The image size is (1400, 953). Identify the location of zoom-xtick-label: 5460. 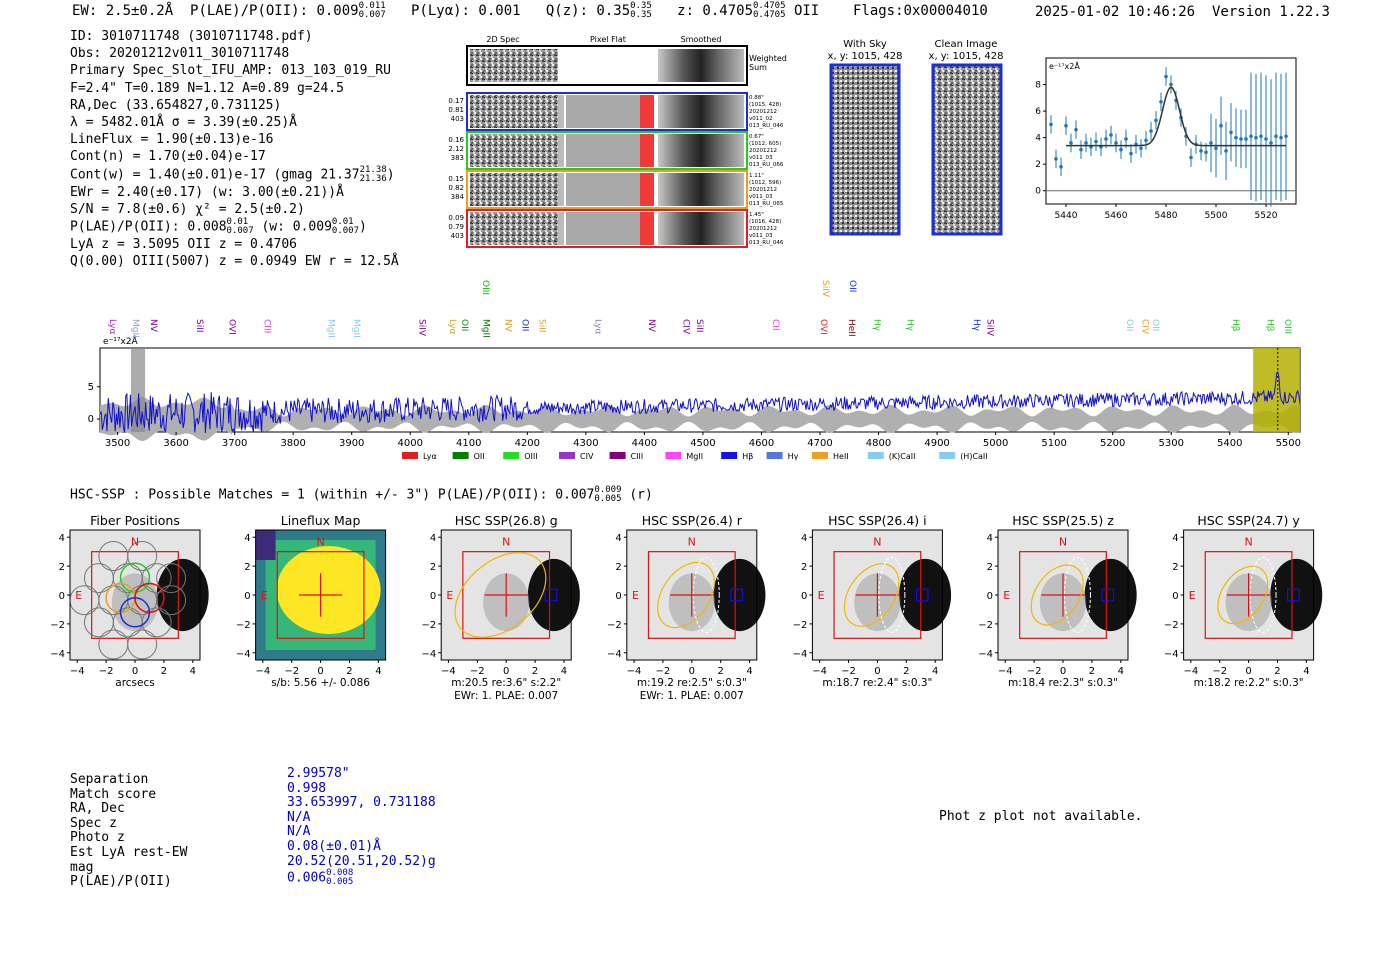
(1116, 216).